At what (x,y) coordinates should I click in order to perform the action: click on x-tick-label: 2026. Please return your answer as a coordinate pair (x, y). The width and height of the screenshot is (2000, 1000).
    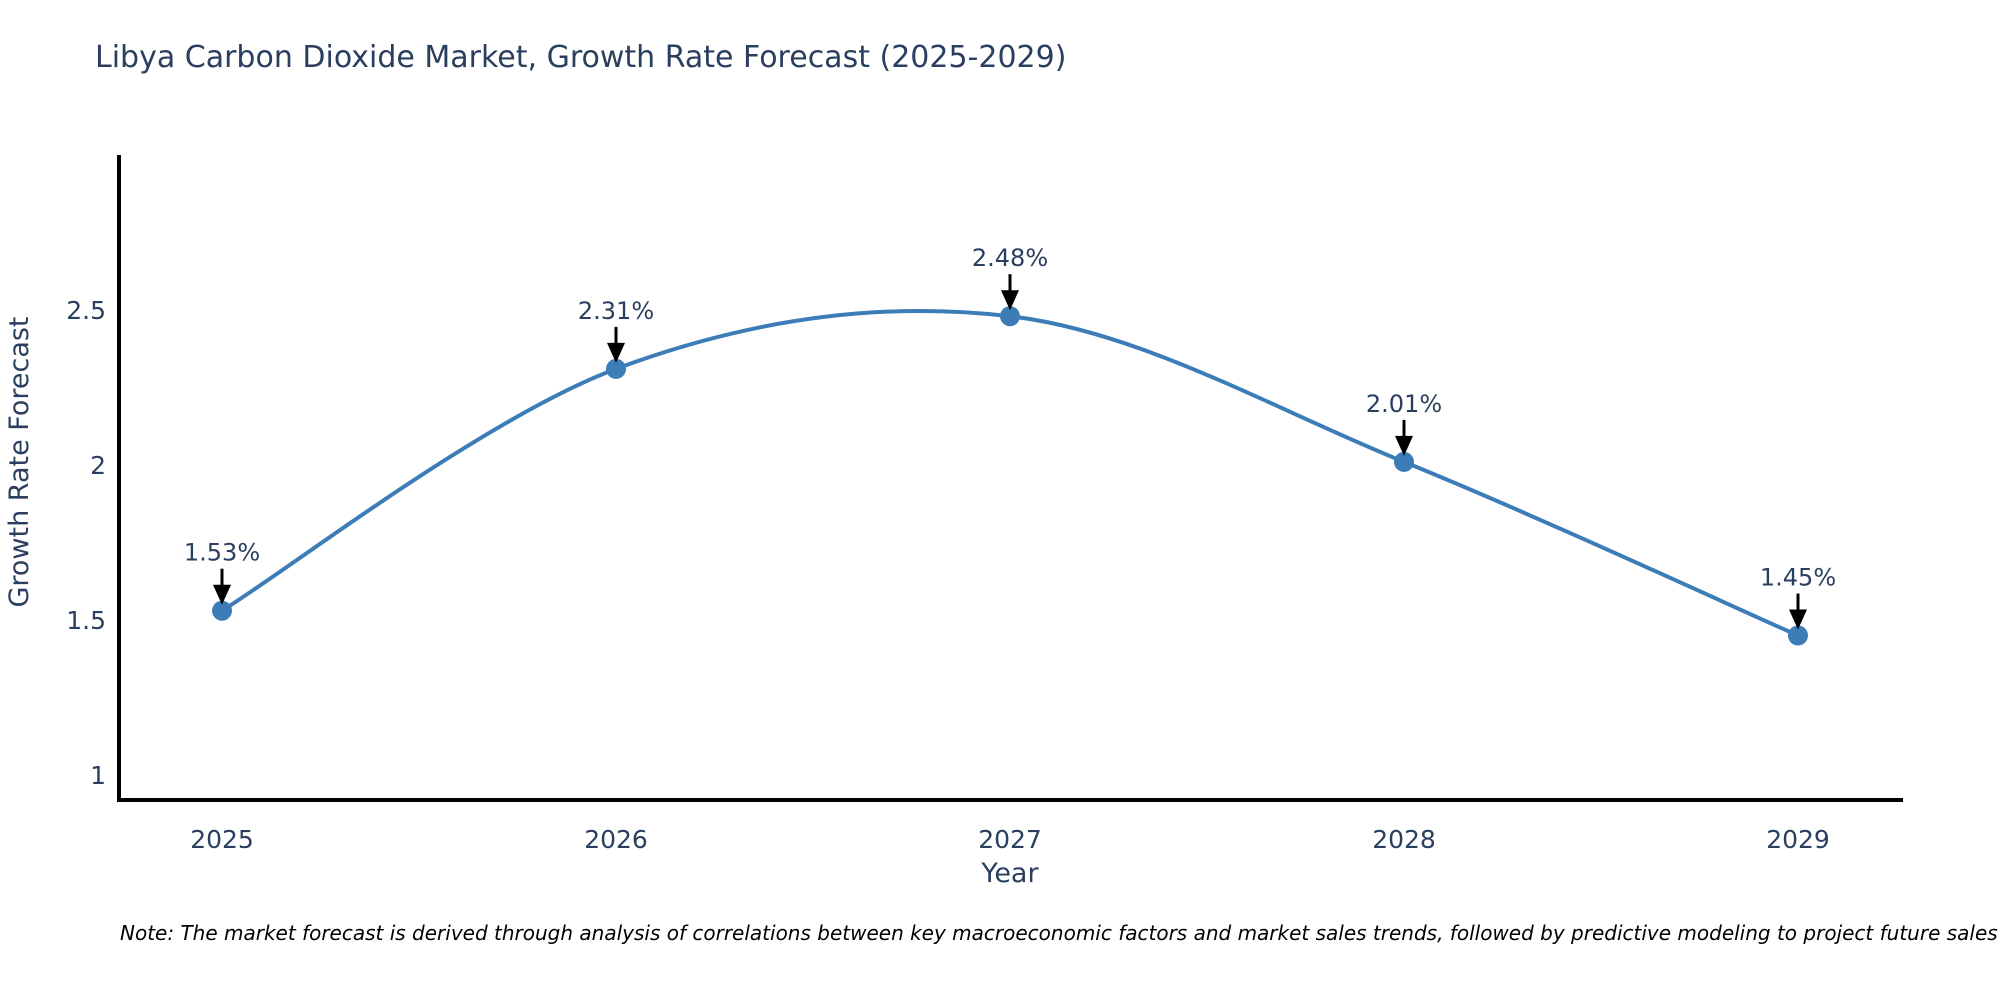
    Looking at the image, I should click on (616, 839).